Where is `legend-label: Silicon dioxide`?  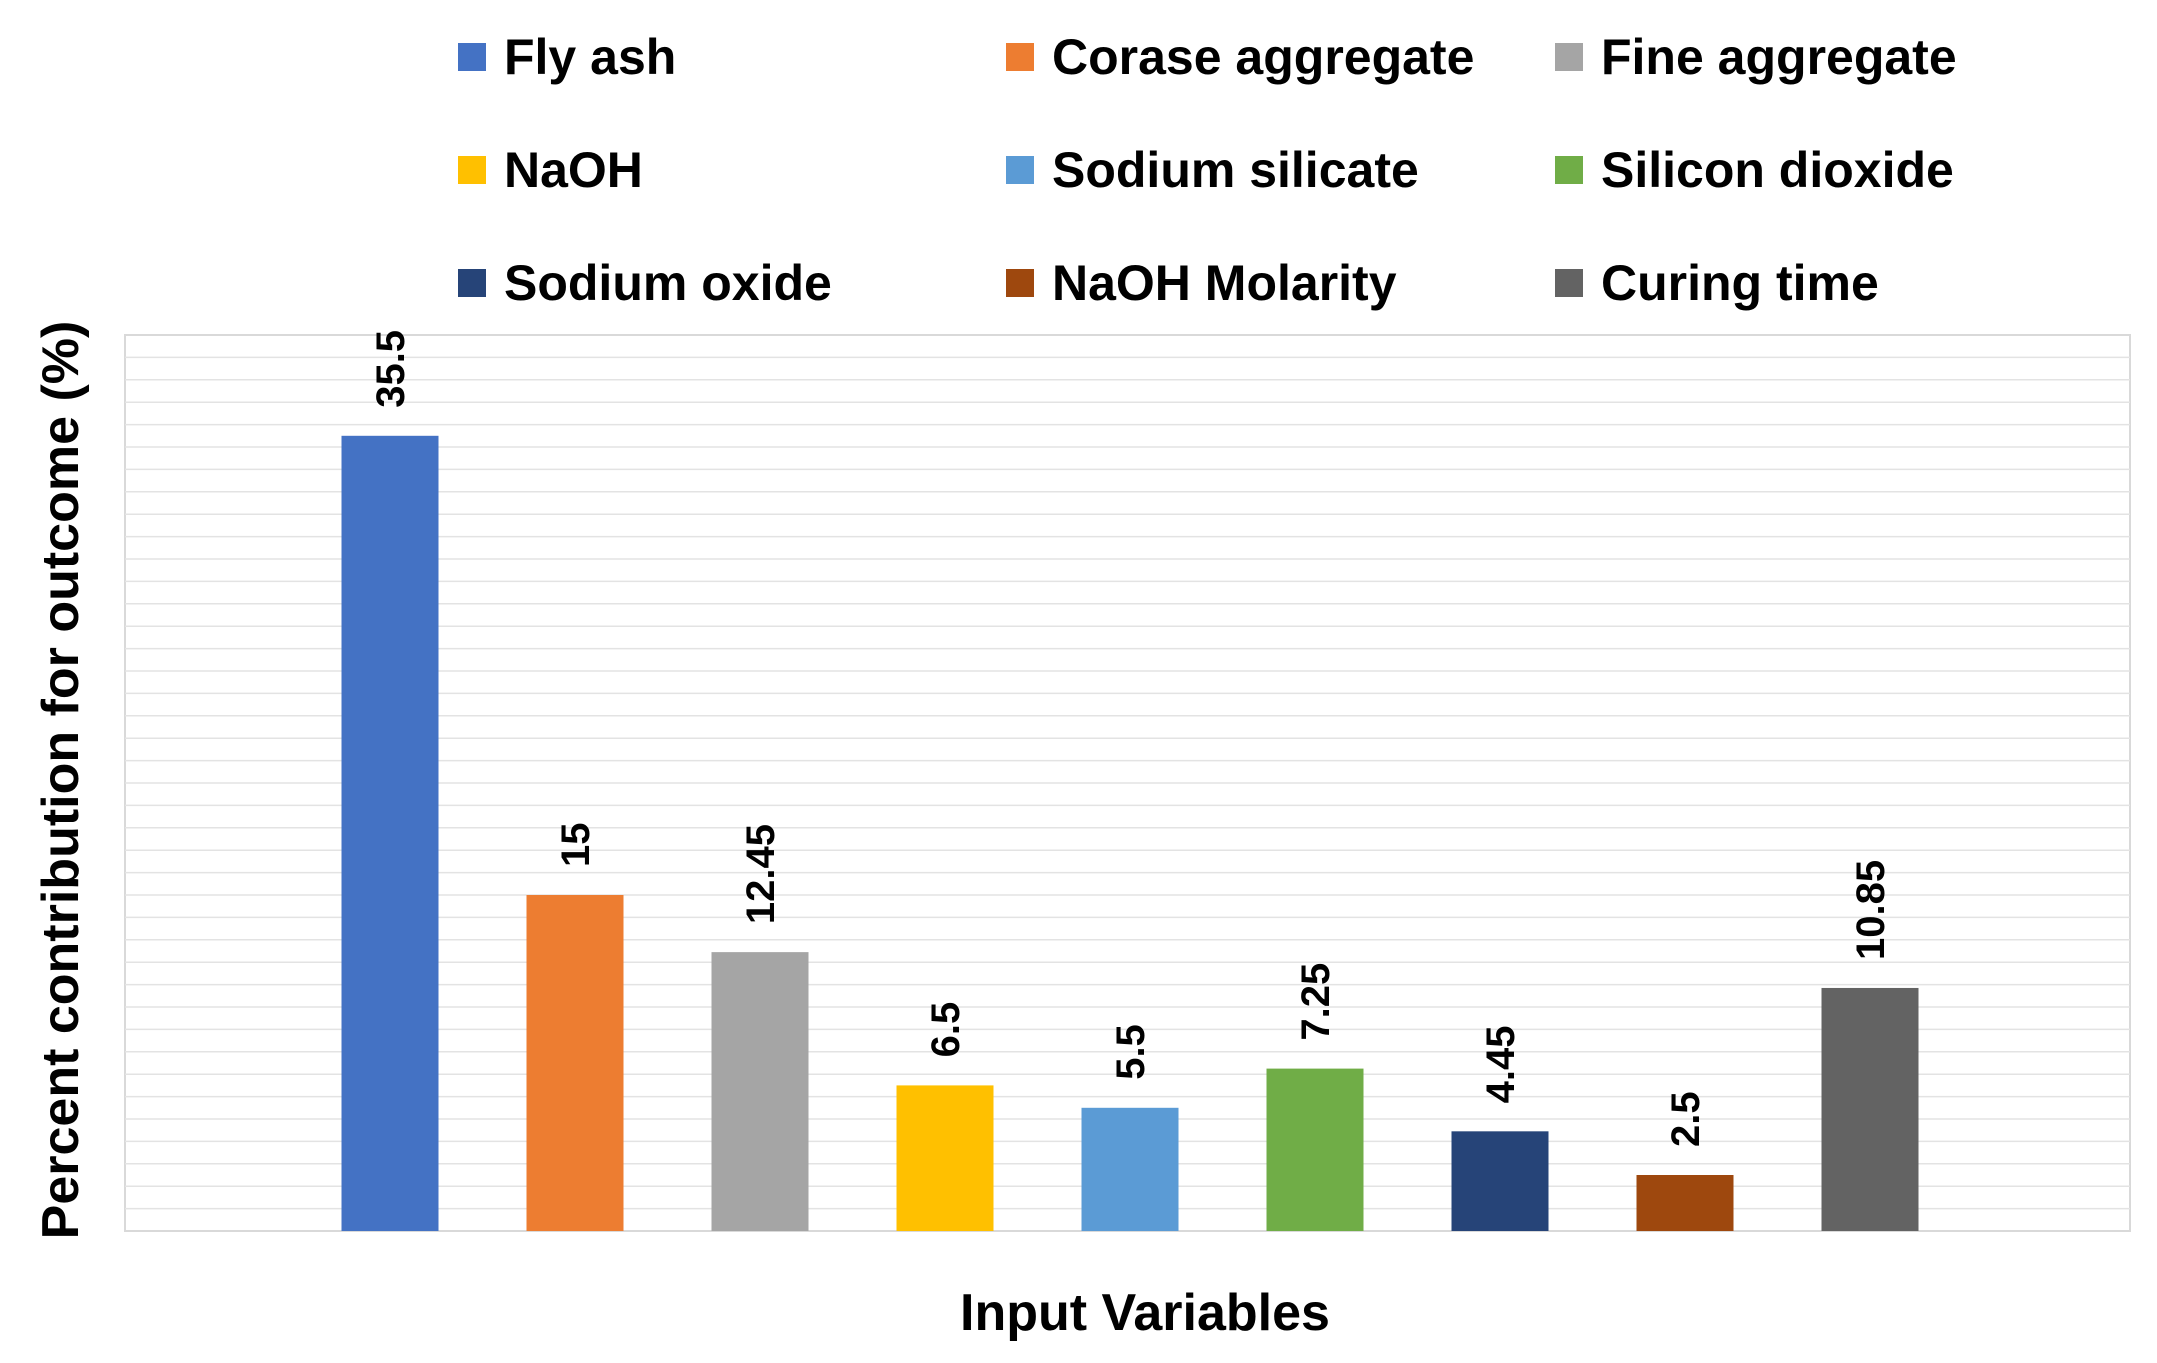 legend-label: Silicon dioxide is located at coordinates (1777, 170).